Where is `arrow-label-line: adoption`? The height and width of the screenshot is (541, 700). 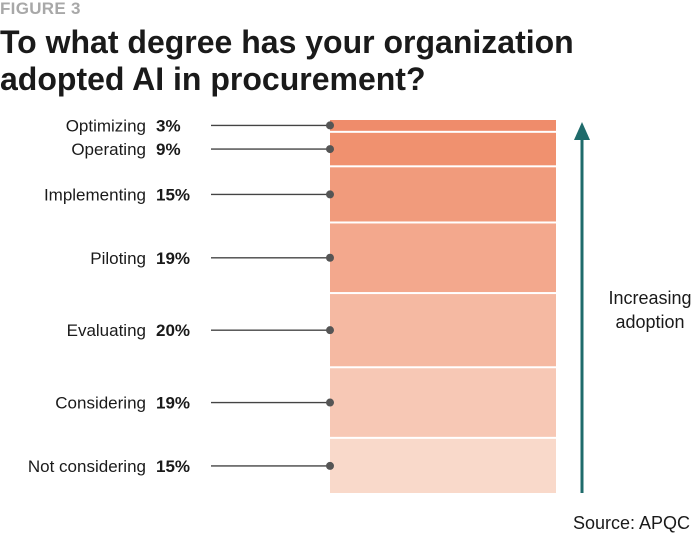
arrow-label-line: adoption is located at coordinates (649, 322).